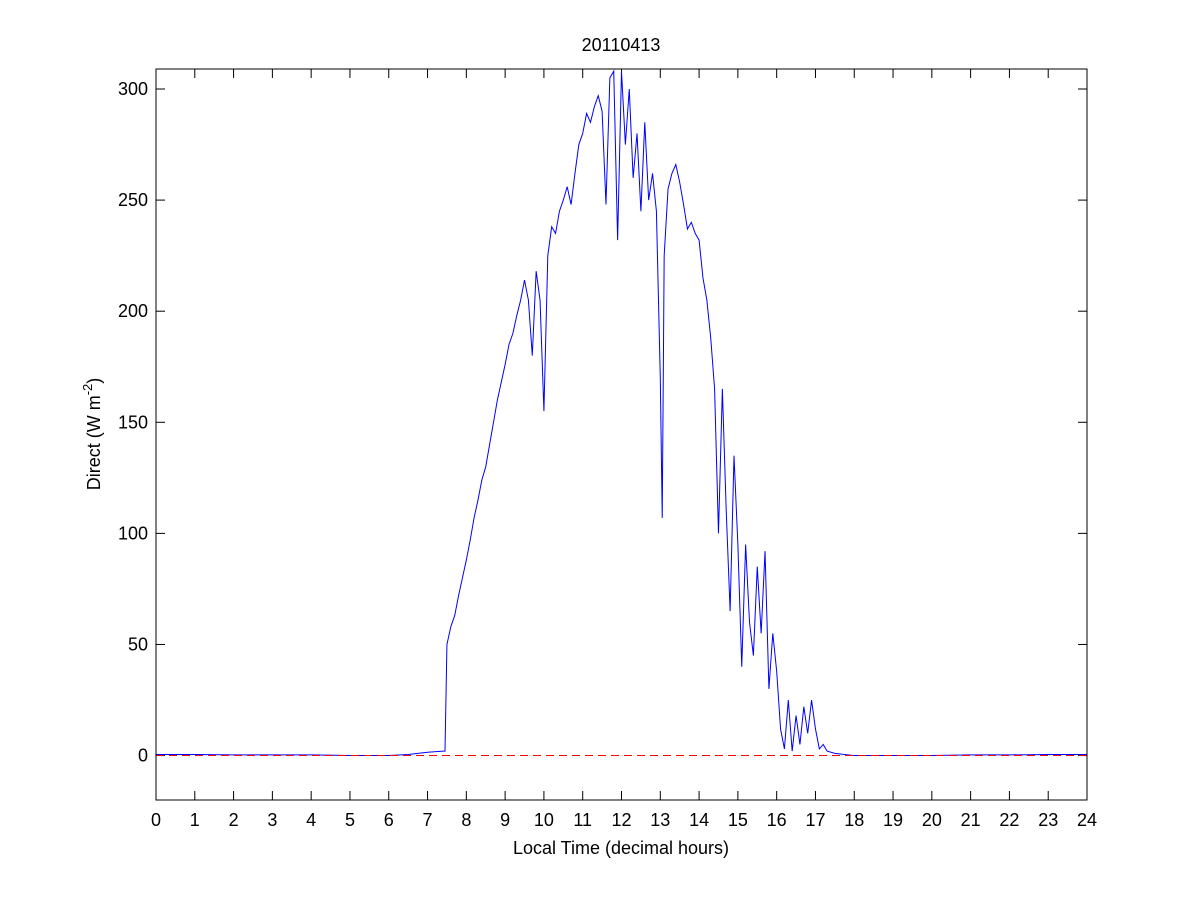 The width and height of the screenshot is (1201, 900). I want to click on x-tick-label: 2, so click(234, 820).